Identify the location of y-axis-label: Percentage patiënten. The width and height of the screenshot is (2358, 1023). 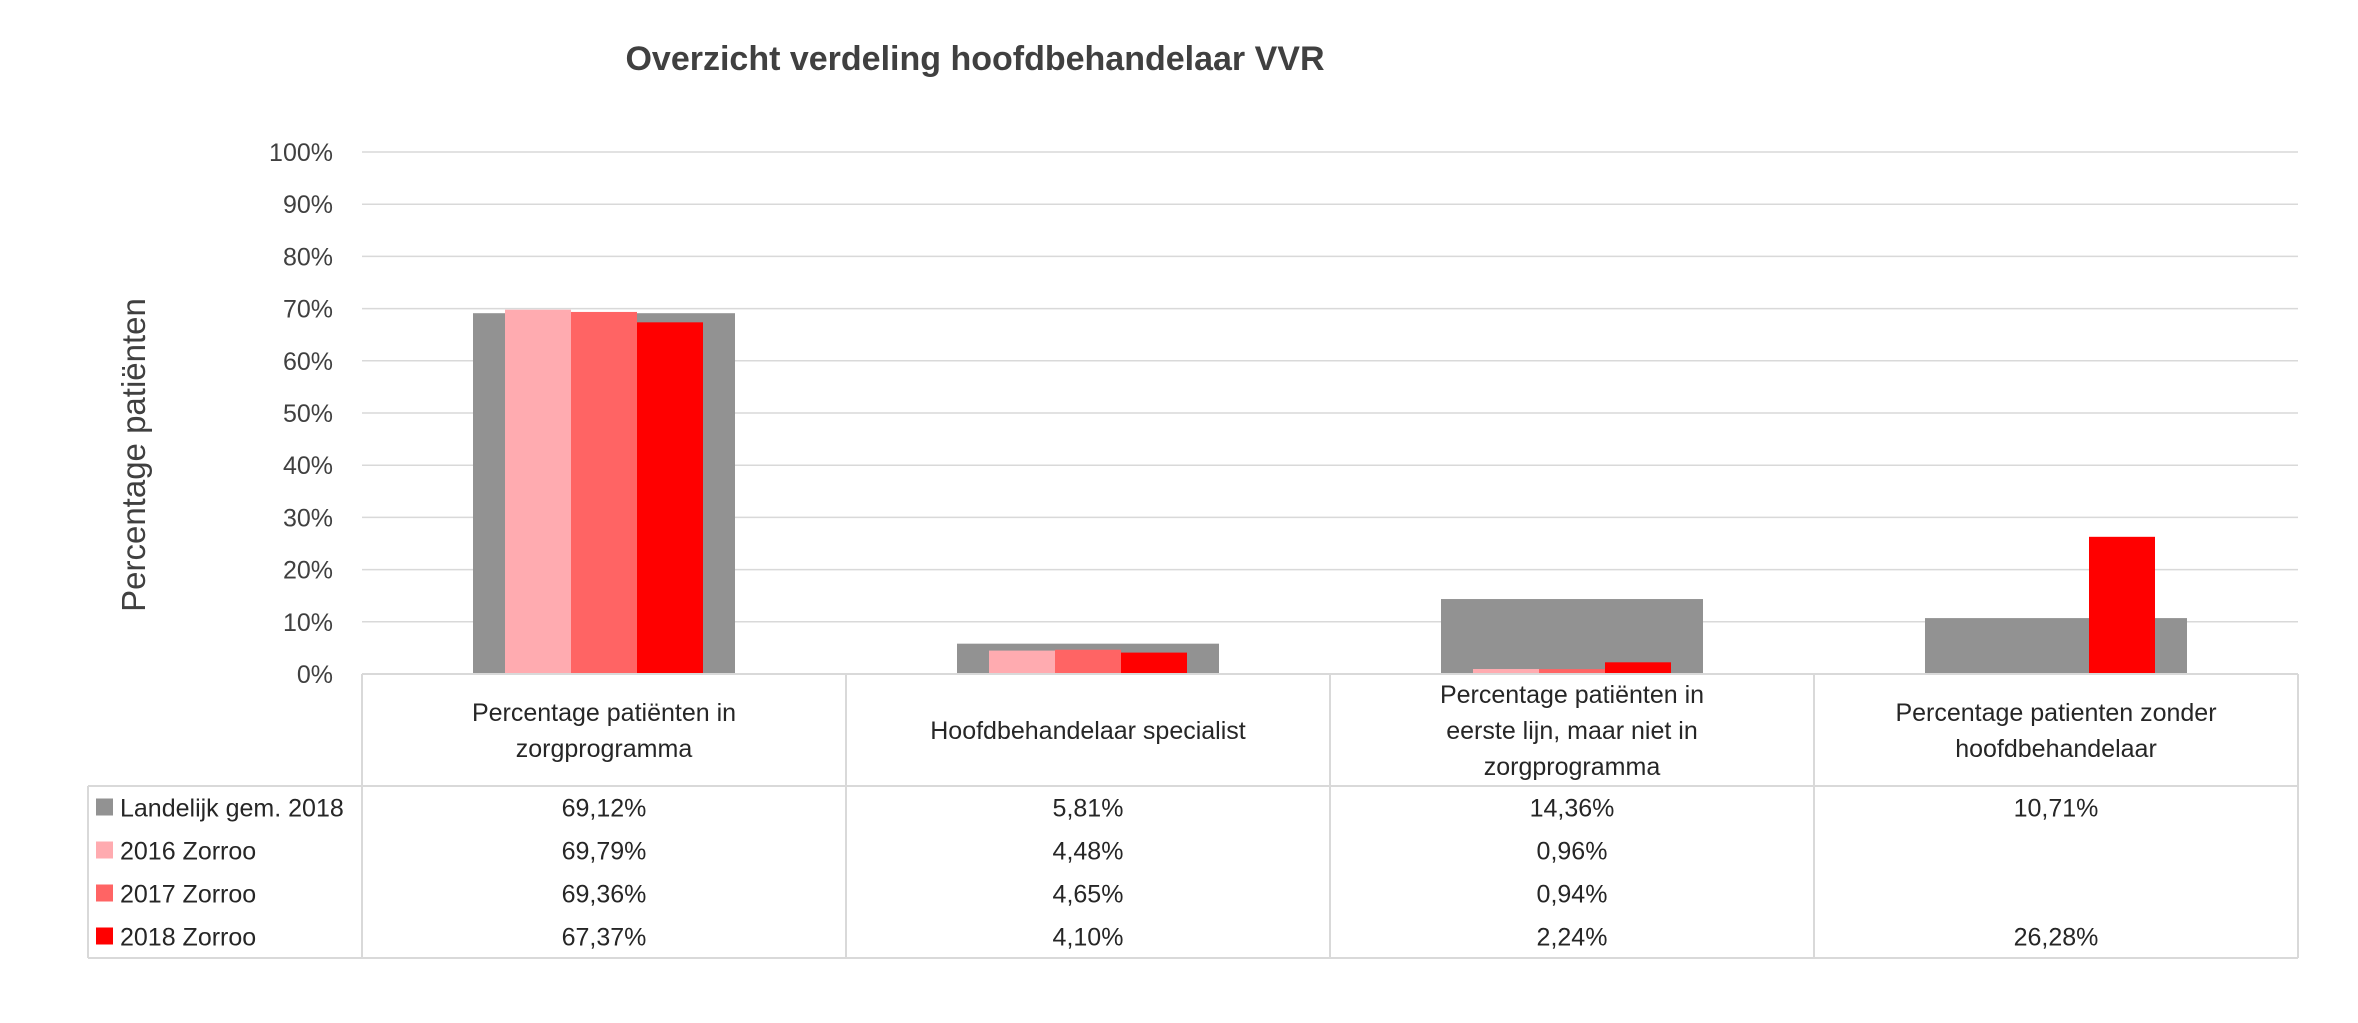
(133, 455).